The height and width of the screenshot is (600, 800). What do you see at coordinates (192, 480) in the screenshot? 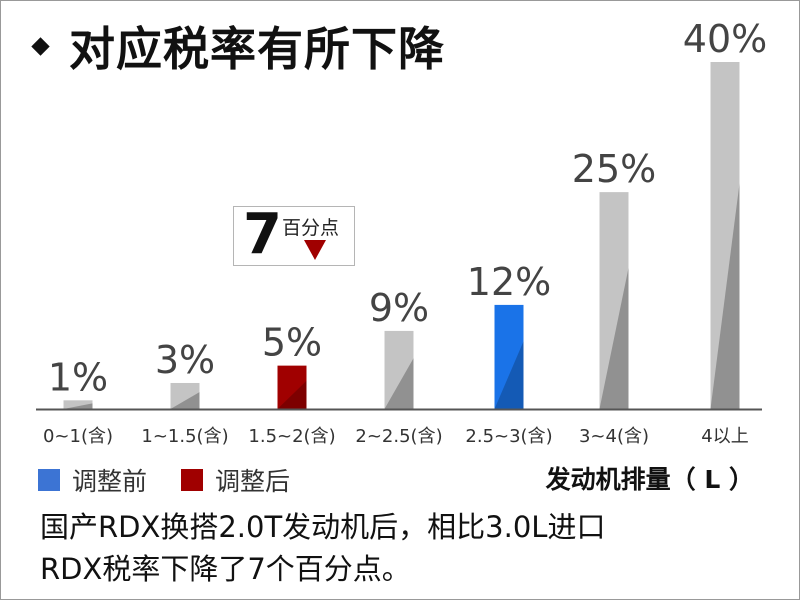
I see `legend-swatch-after` at bounding box center [192, 480].